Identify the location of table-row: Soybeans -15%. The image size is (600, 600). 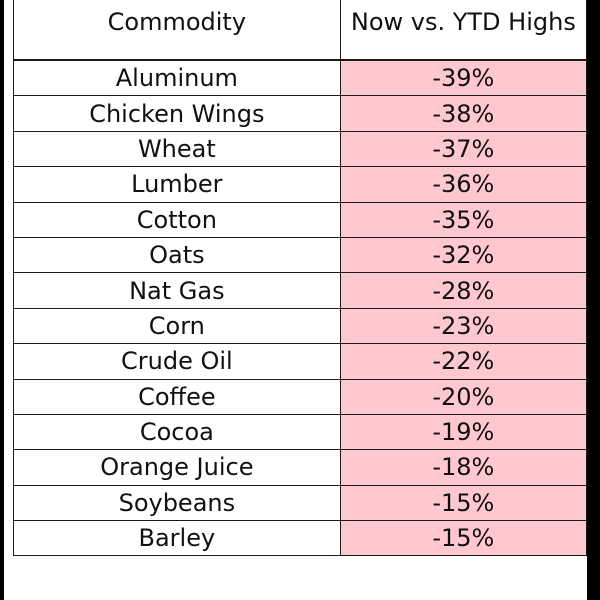
(300, 503).